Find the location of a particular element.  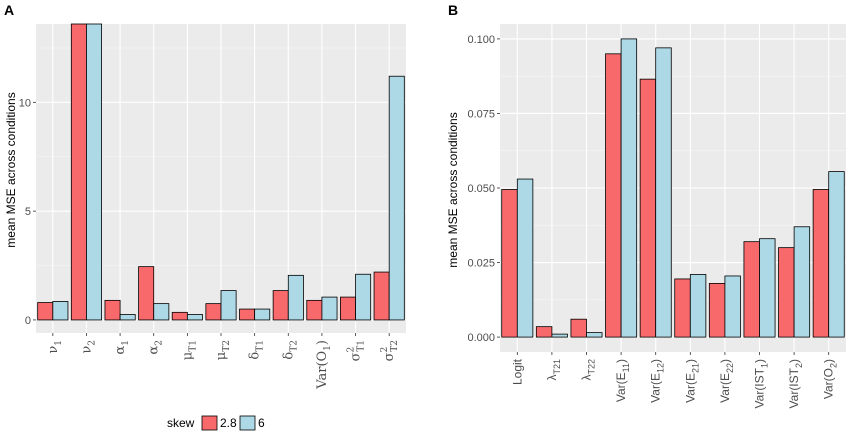

legend-label-6: 6 is located at coordinates (261, 423).